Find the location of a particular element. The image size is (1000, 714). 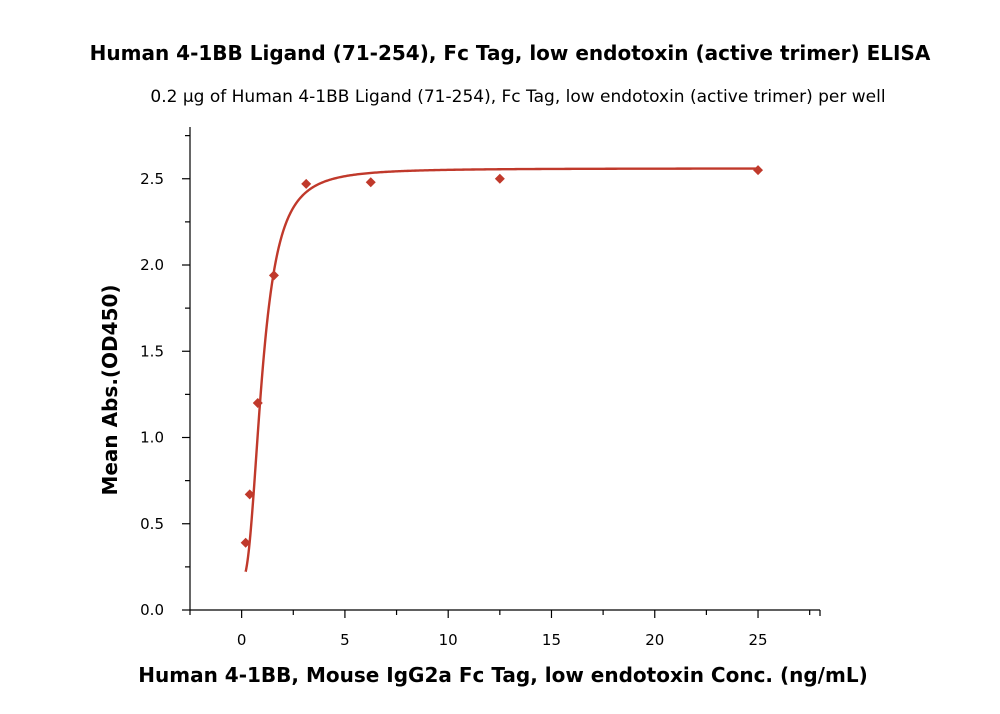

x-tick-label: 20 is located at coordinates (654, 640).